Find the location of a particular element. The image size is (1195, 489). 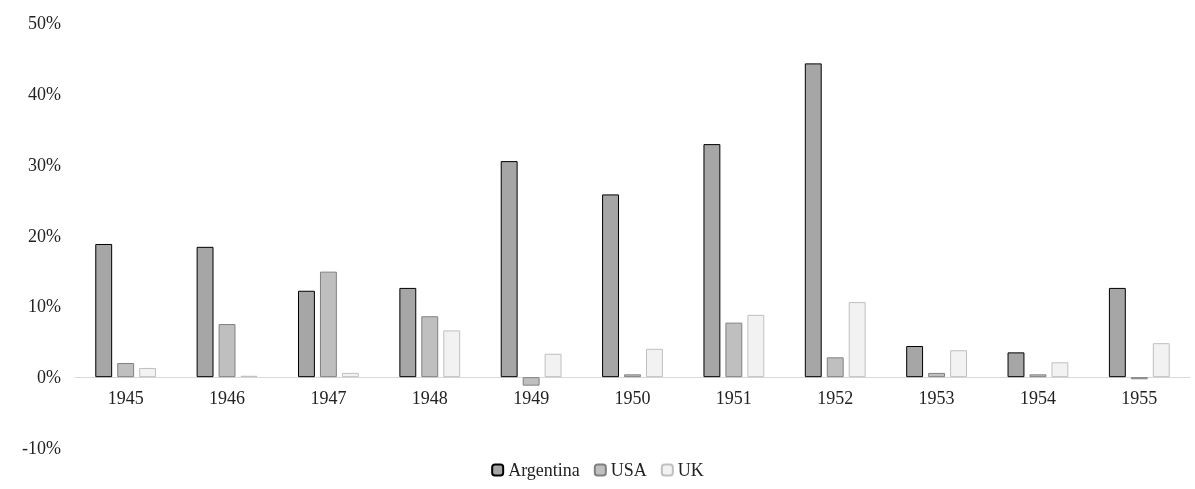

x-tick-label: 1953 is located at coordinates (936, 398).